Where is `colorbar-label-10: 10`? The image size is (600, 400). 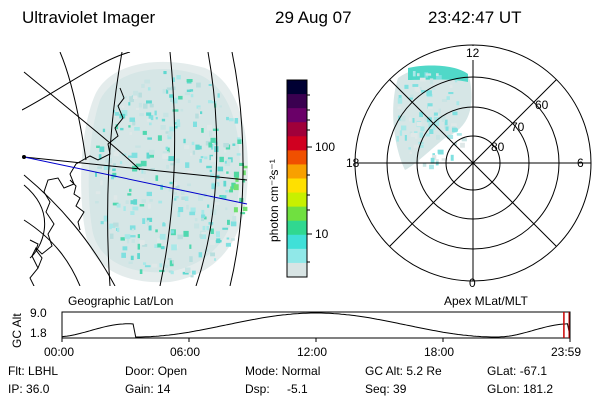 colorbar-label-10: 10 is located at coordinates (322, 234).